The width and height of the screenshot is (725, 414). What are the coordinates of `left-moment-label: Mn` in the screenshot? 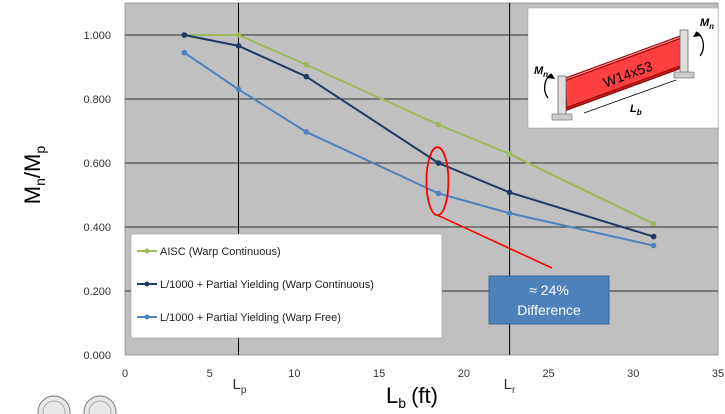 It's located at (541, 72).